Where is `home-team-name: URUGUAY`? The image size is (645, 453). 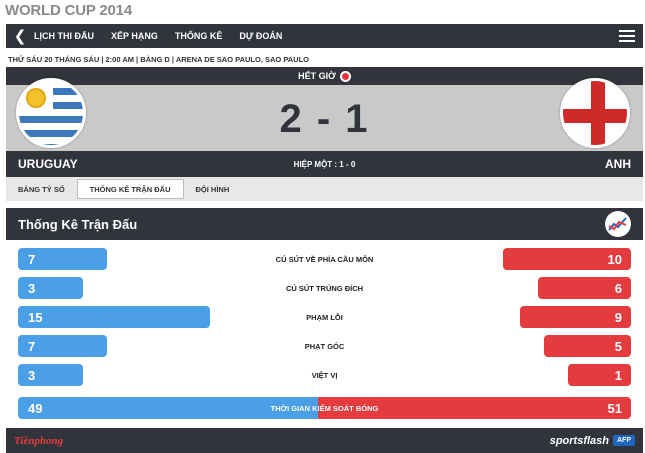
home-team-name: URUGUAY is located at coordinates (48, 164).